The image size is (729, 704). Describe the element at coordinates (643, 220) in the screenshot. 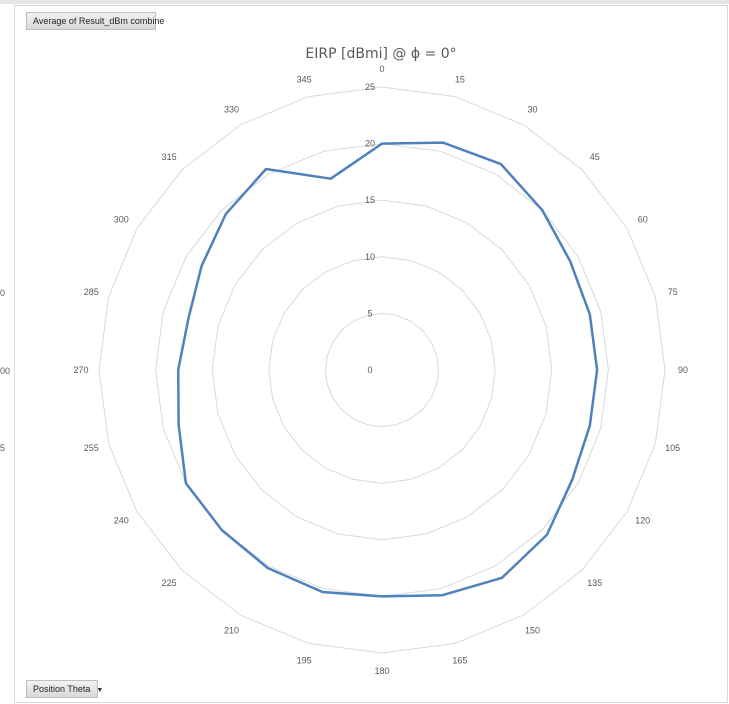

I see `angle-tick-label: 60` at that location.